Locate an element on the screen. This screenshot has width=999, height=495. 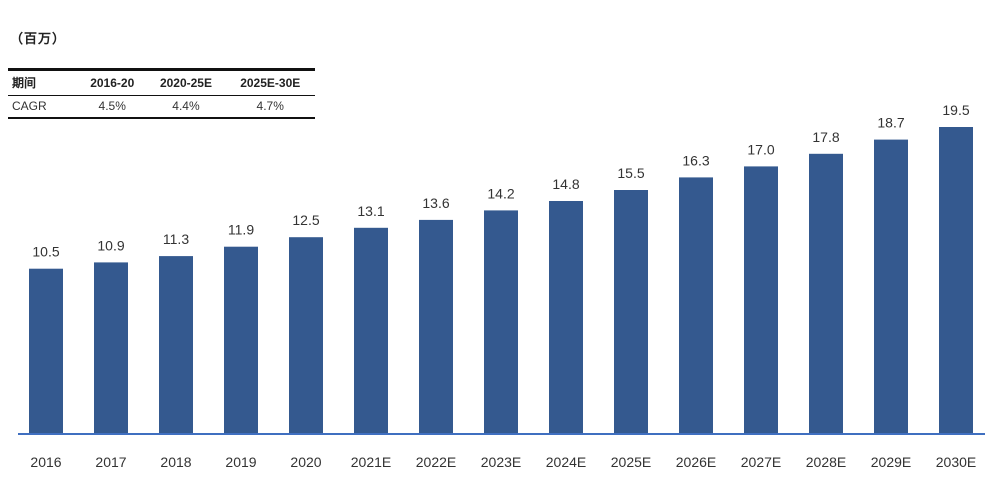
unit-label: （百万） is located at coordinates (38, 38).